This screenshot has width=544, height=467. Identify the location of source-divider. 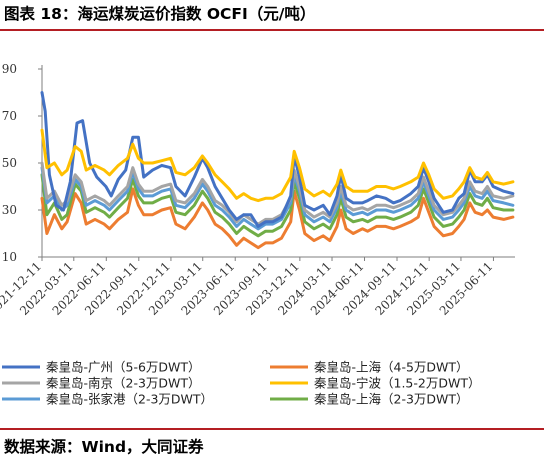
(272, 429).